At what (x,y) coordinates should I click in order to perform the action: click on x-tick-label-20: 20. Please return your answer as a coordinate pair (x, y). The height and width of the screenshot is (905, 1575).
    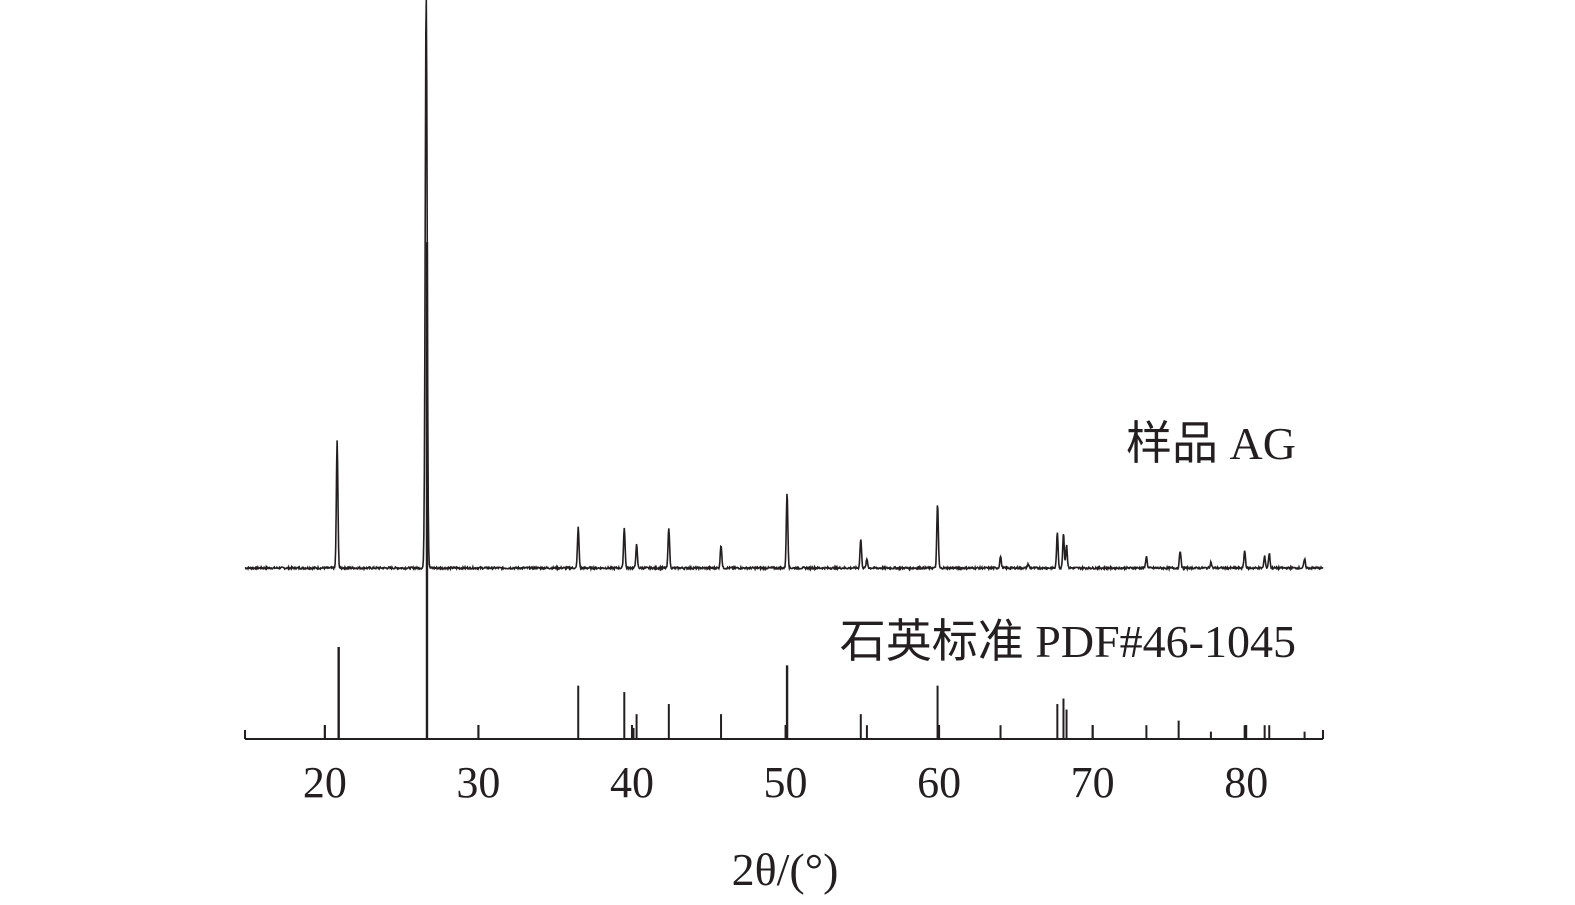
    Looking at the image, I should click on (325, 782).